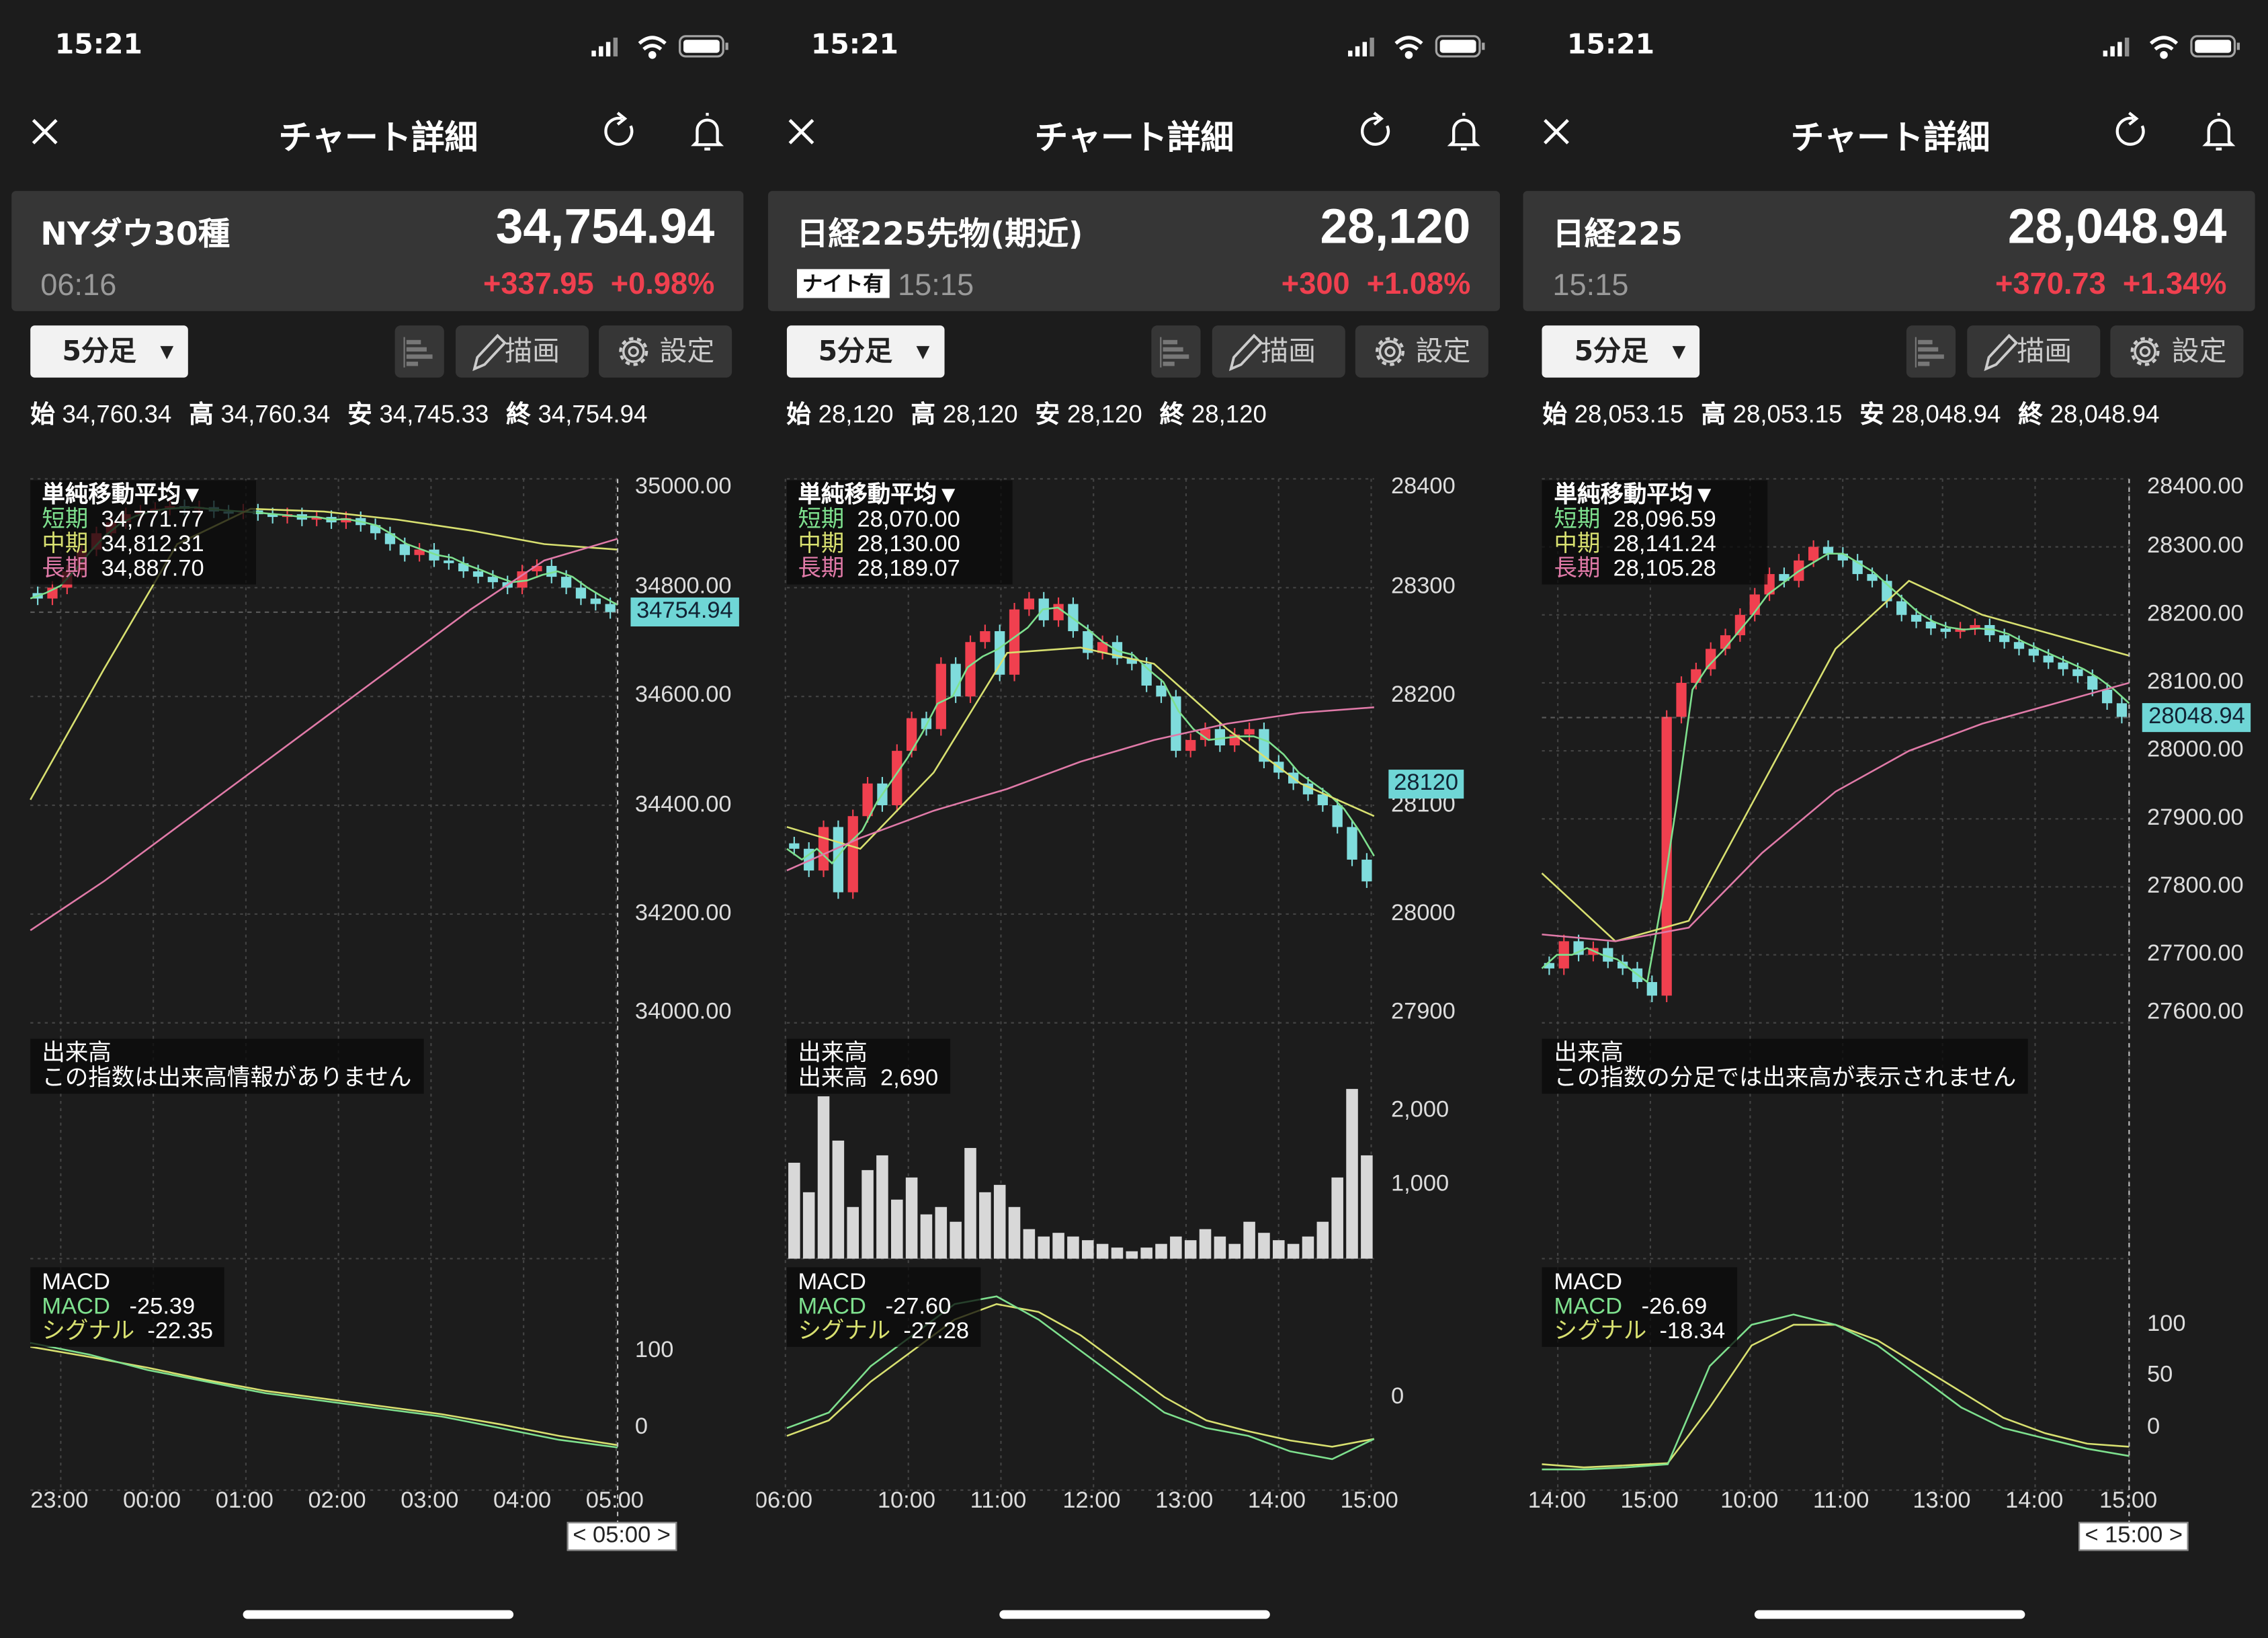 Image resolution: width=2268 pixels, height=1638 pixels. Describe the element at coordinates (2196, 818) in the screenshot. I see `y-tick-label: 27900.00` at that location.